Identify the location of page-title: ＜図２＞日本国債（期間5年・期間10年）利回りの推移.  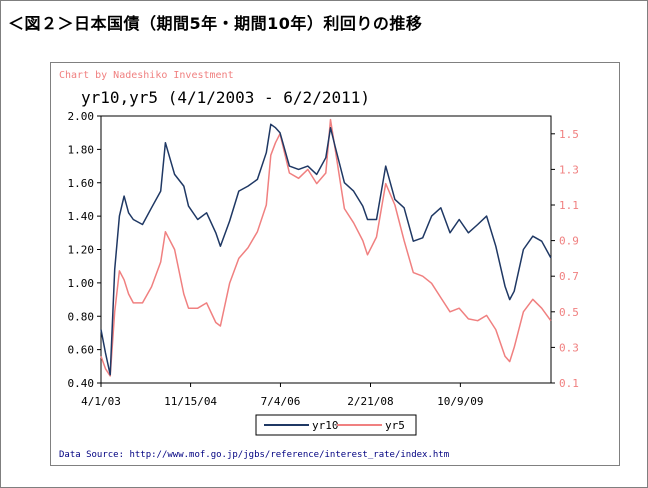
(215, 23).